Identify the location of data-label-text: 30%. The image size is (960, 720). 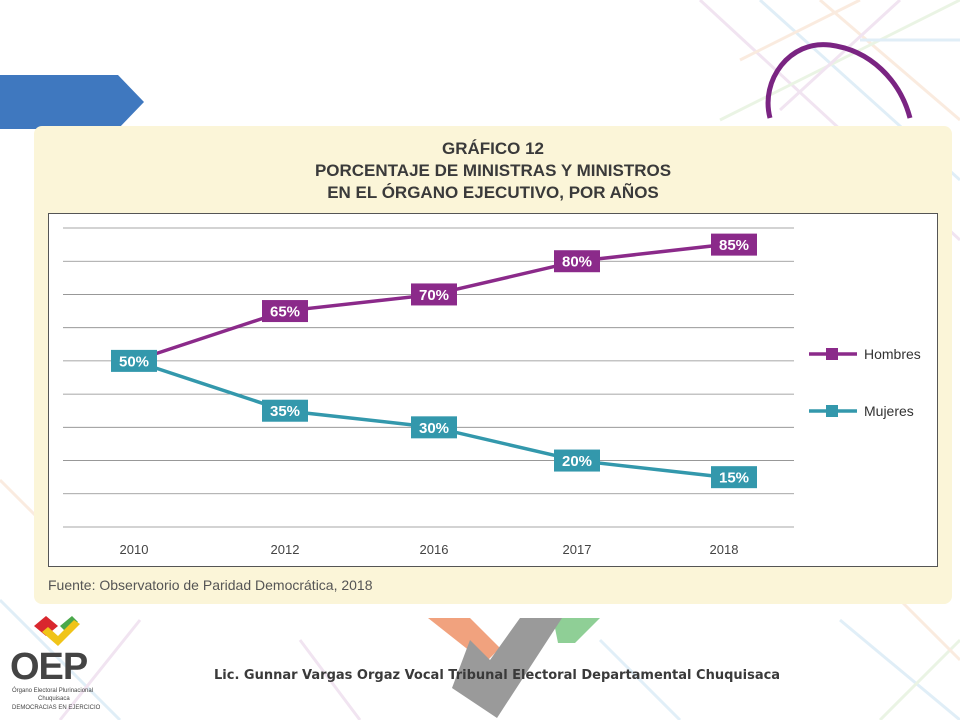
(434, 428).